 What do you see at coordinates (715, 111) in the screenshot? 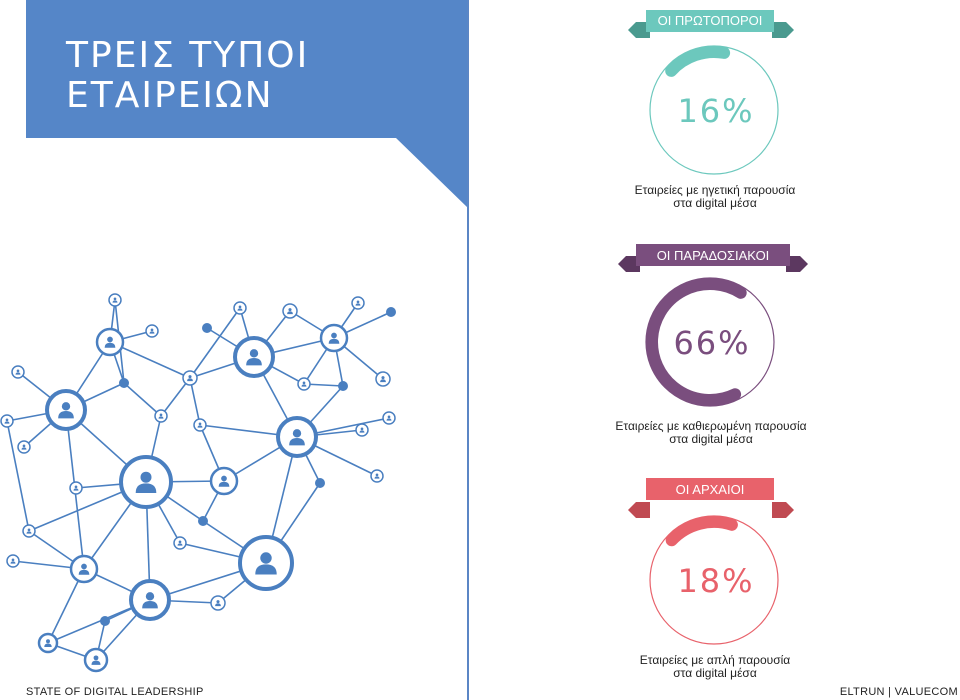
I see `pioneers-percent: 16%` at bounding box center [715, 111].